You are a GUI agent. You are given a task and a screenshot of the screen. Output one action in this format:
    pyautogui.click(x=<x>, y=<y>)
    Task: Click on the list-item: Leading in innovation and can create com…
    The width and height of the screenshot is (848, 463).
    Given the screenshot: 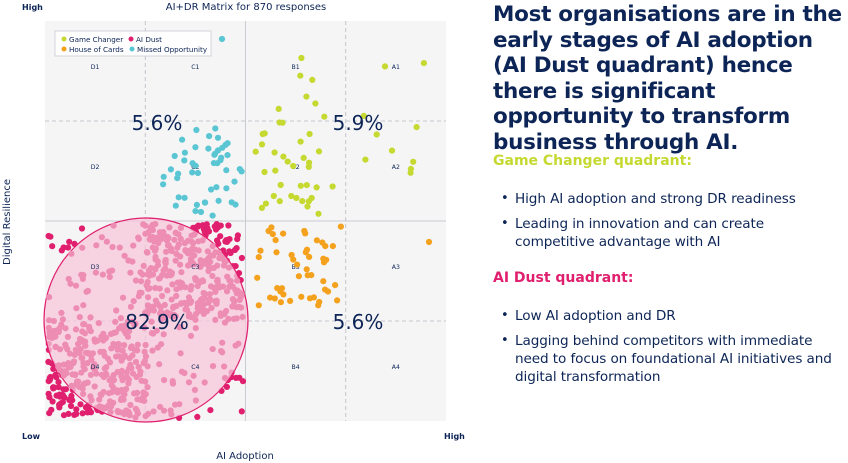 What is the action you would take?
    pyautogui.click(x=668, y=233)
    